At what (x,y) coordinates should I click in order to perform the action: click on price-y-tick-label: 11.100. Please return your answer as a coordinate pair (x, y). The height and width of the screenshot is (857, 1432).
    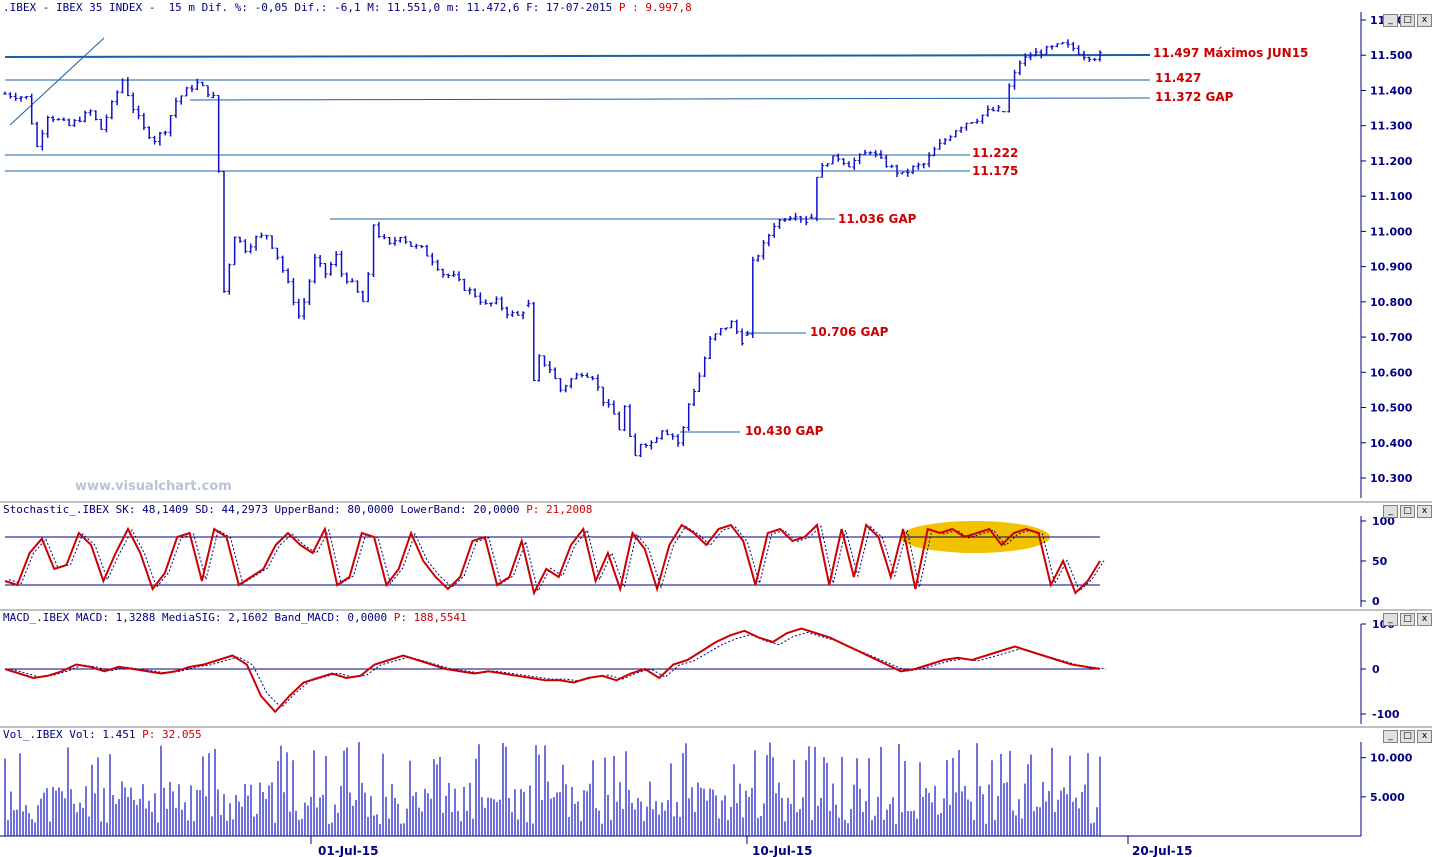
    Looking at the image, I should click on (1391, 196).